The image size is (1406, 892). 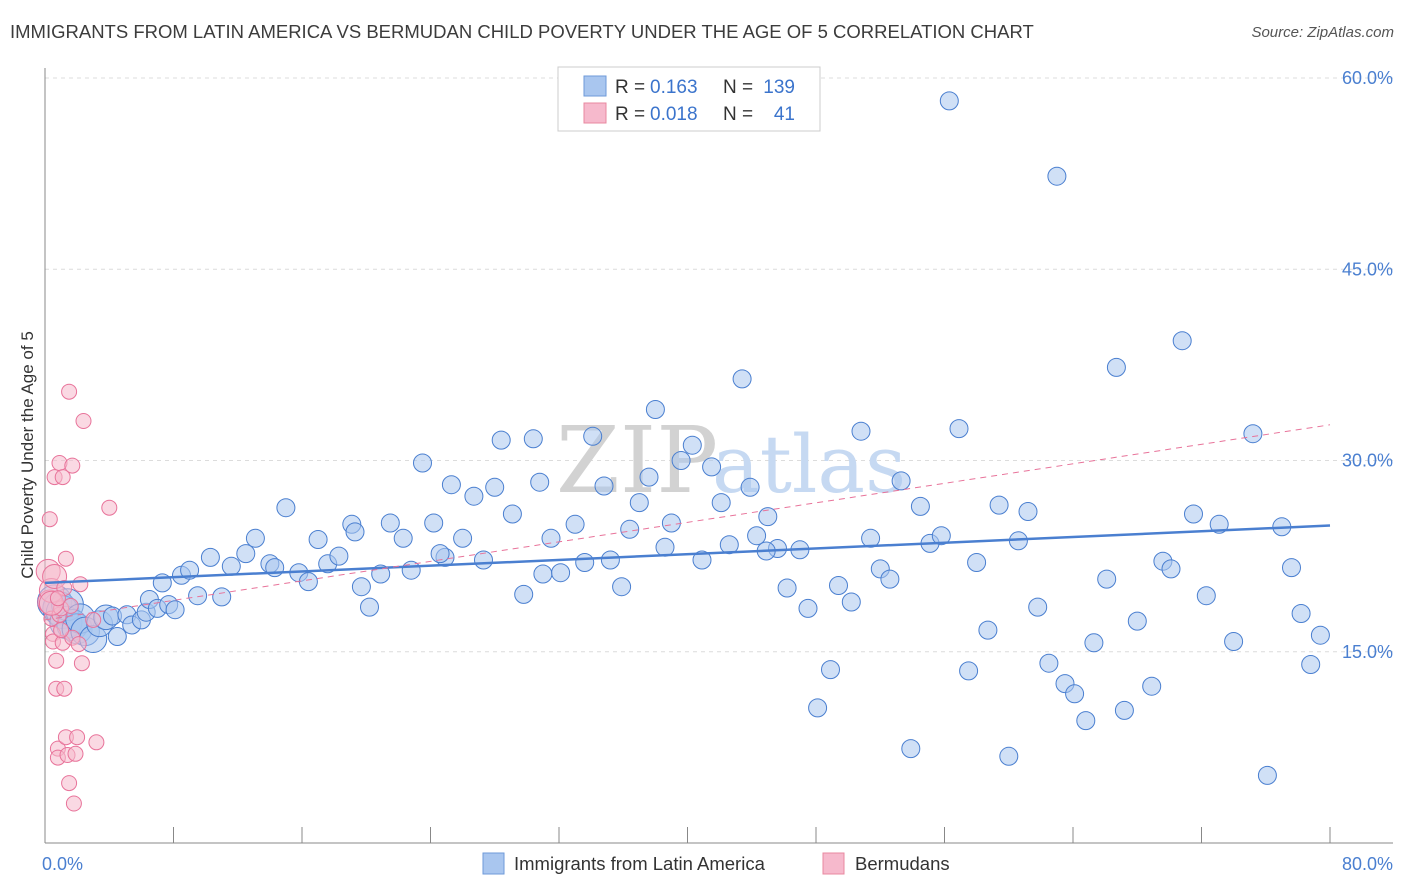 I want to click on legend-swatch-pink, so click(x=595, y=113).